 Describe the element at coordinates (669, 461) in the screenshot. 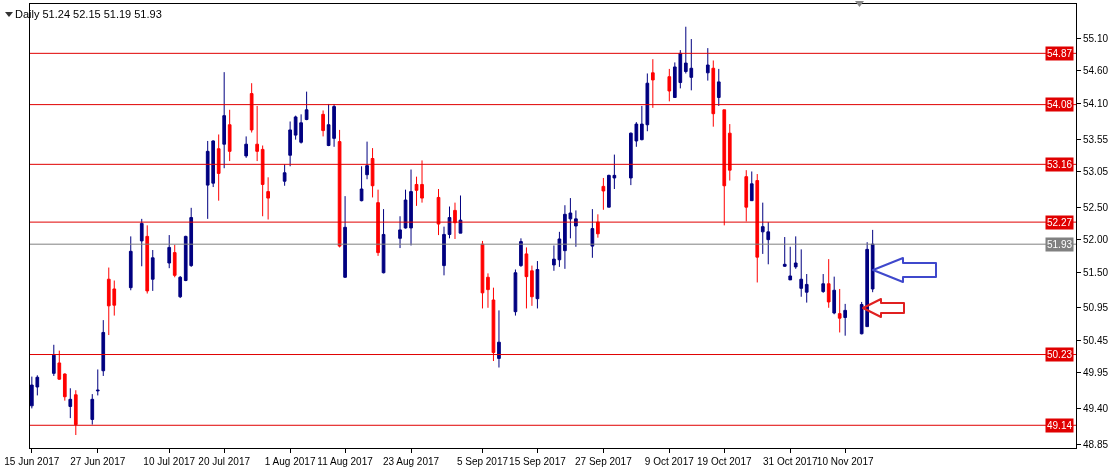

I see `x-tick-label: 9 Oct 2017` at that location.